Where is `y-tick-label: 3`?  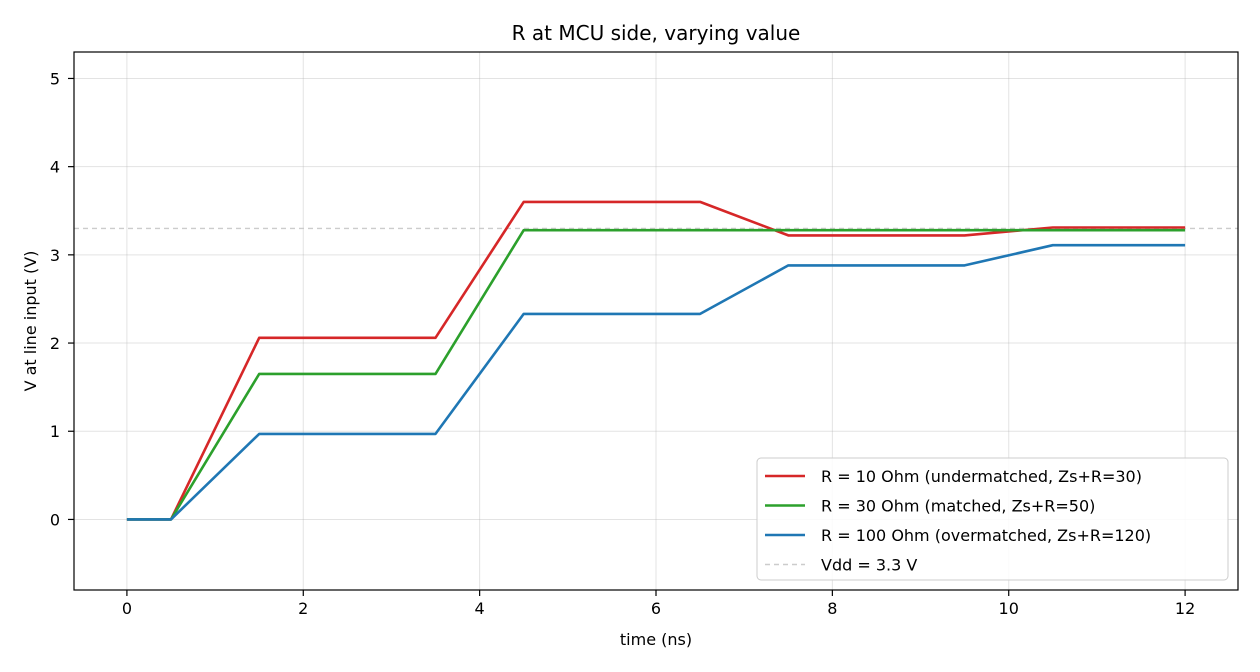 y-tick-label: 3 is located at coordinates (55, 255).